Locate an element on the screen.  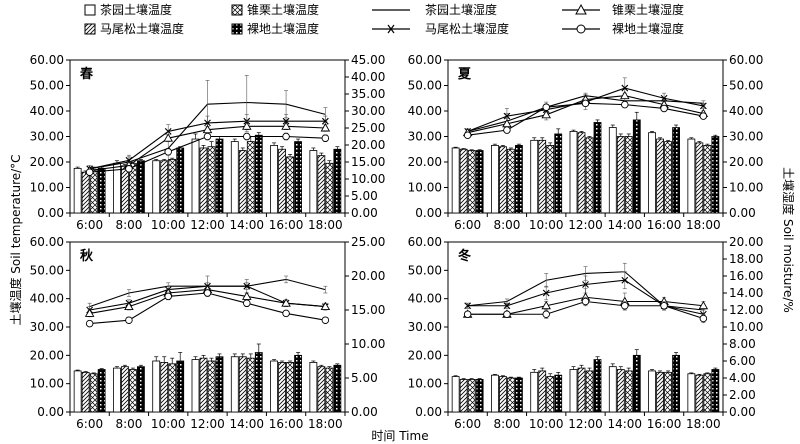
tick-label-right: 60.00 is located at coordinates (746, 60).